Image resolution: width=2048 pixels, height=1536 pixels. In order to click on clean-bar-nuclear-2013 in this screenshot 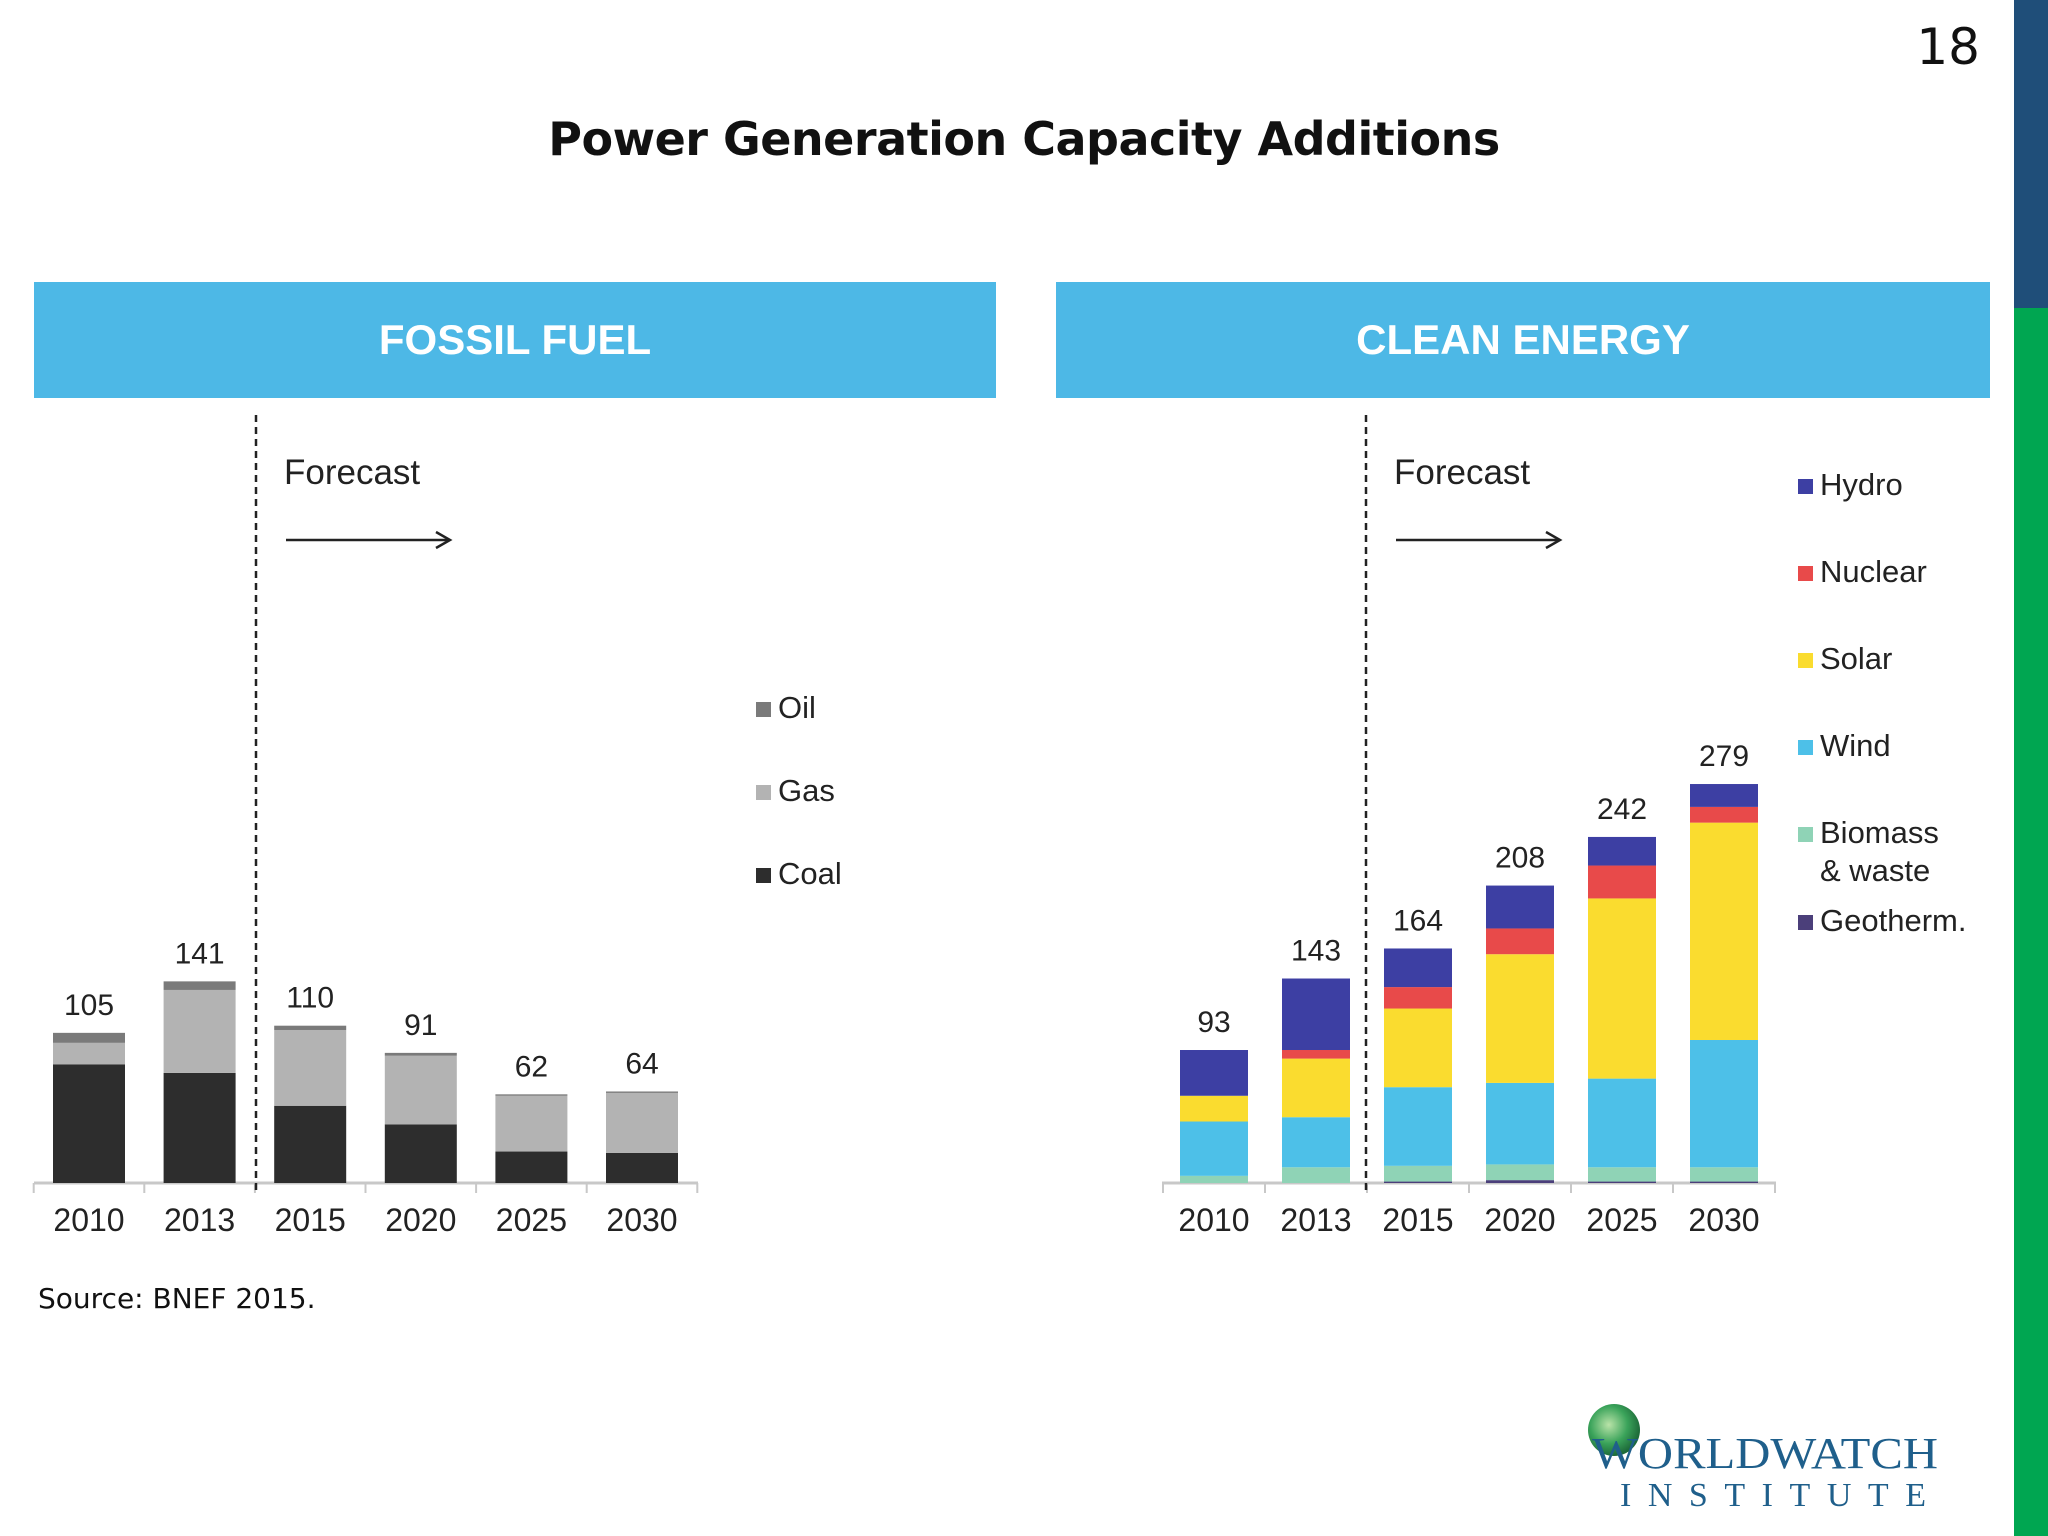, I will do `click(1316, 1054)`.